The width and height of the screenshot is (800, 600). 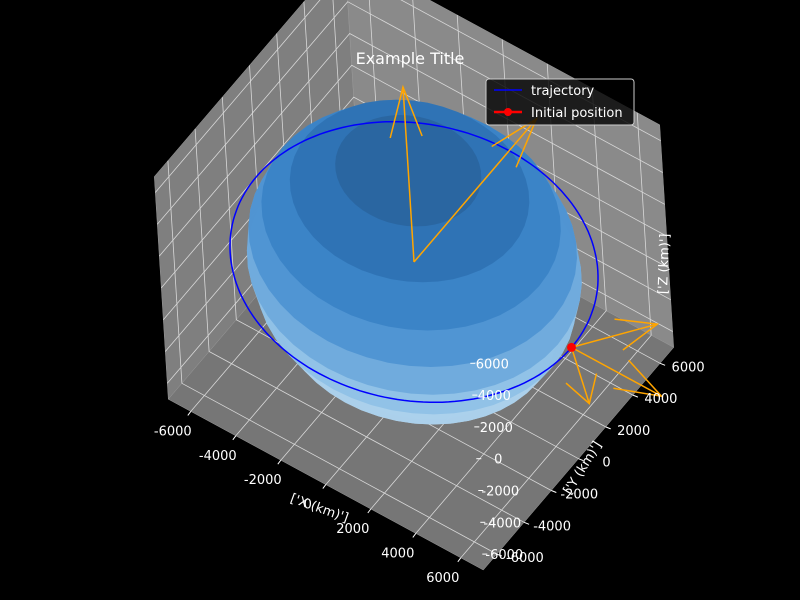 What do you see at coordinates (494, 396) in the screenshot?
I see `z-tick-label: 4000` at bounding box center [494, 396].